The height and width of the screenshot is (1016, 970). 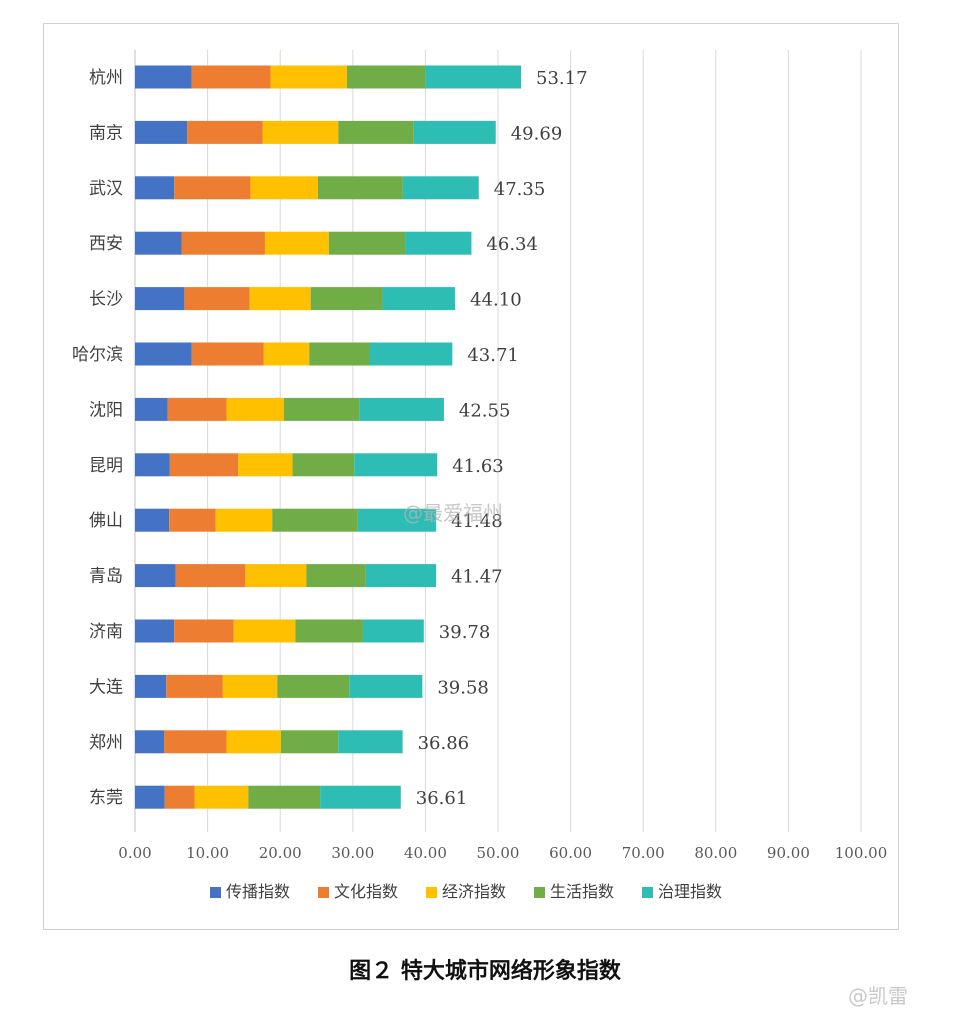 I want to click on category-label: 武汉, so click(x=106, y=189).